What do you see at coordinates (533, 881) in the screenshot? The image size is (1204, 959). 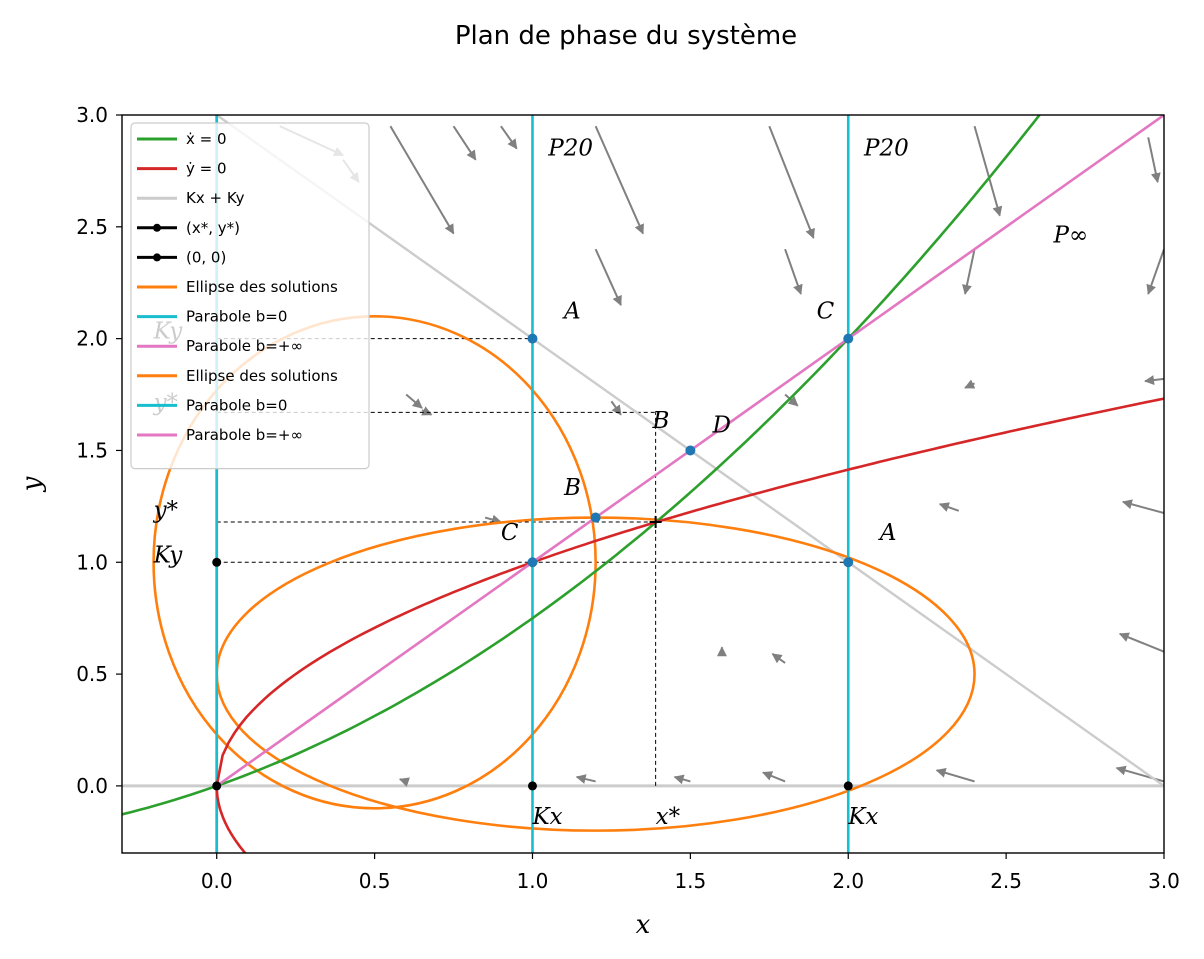 I see `x-tick-label-2: 1.0` at bounding box center [533, 881].